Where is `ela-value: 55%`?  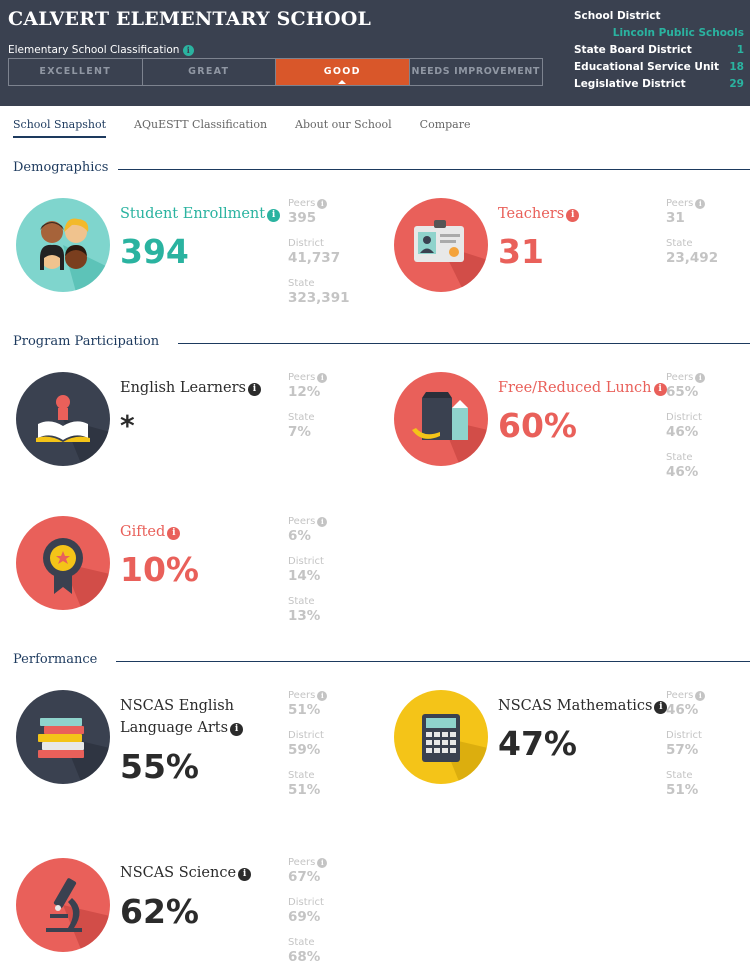
ela-value: 55% is located at coordinates (159, 766).